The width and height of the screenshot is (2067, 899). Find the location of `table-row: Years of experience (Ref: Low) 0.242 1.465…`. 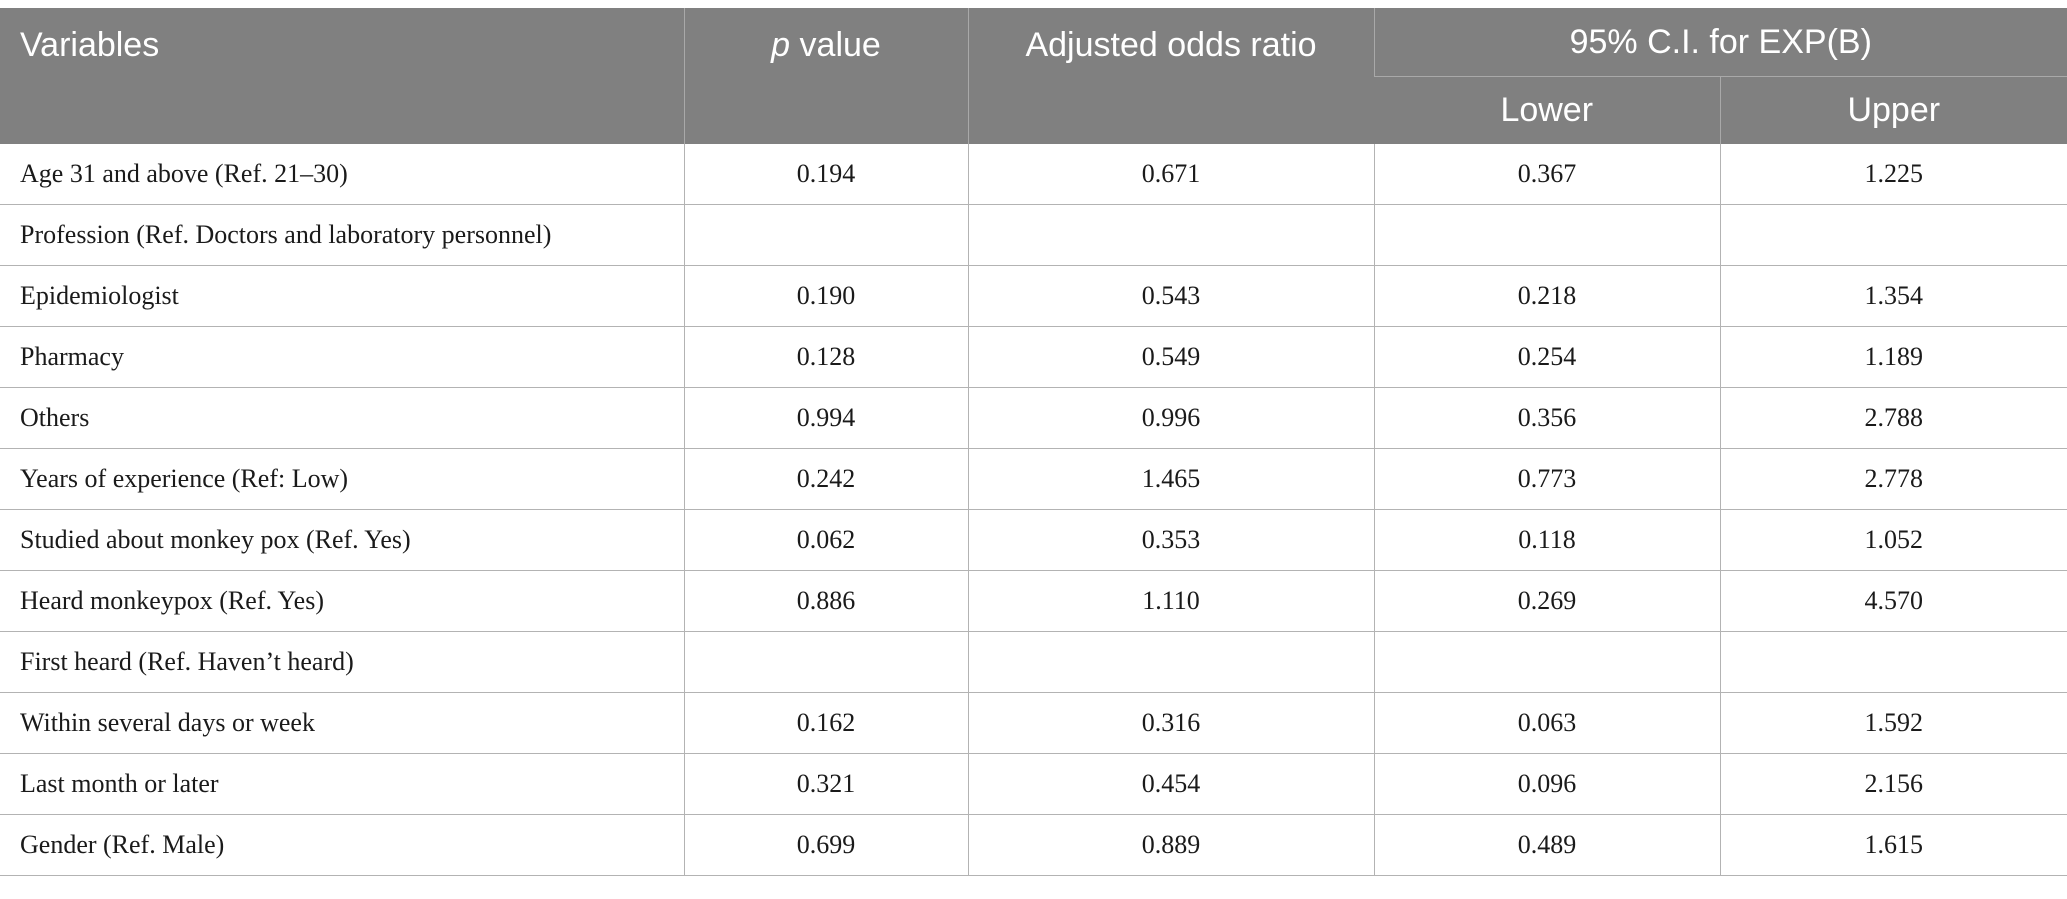

table-row: Years of experience (Ref: Low) 0.242 1.465… is located at coordinates (1033, 479).